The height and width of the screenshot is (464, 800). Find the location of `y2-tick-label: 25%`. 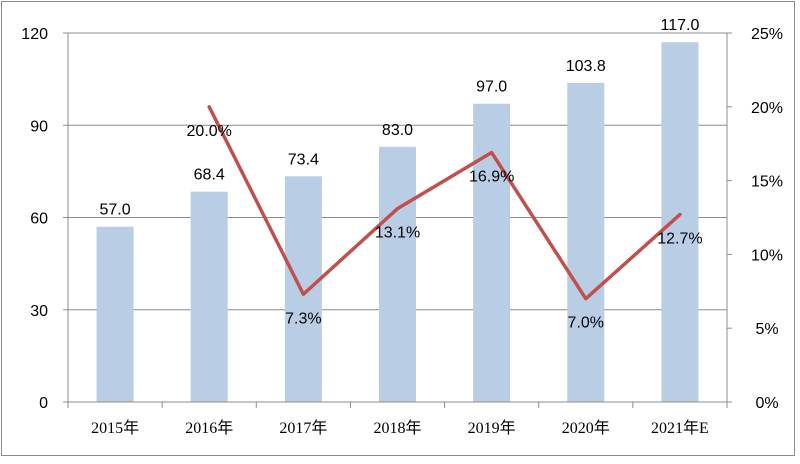

y2-tick-label: 25% is located at coordinates (767, 34).